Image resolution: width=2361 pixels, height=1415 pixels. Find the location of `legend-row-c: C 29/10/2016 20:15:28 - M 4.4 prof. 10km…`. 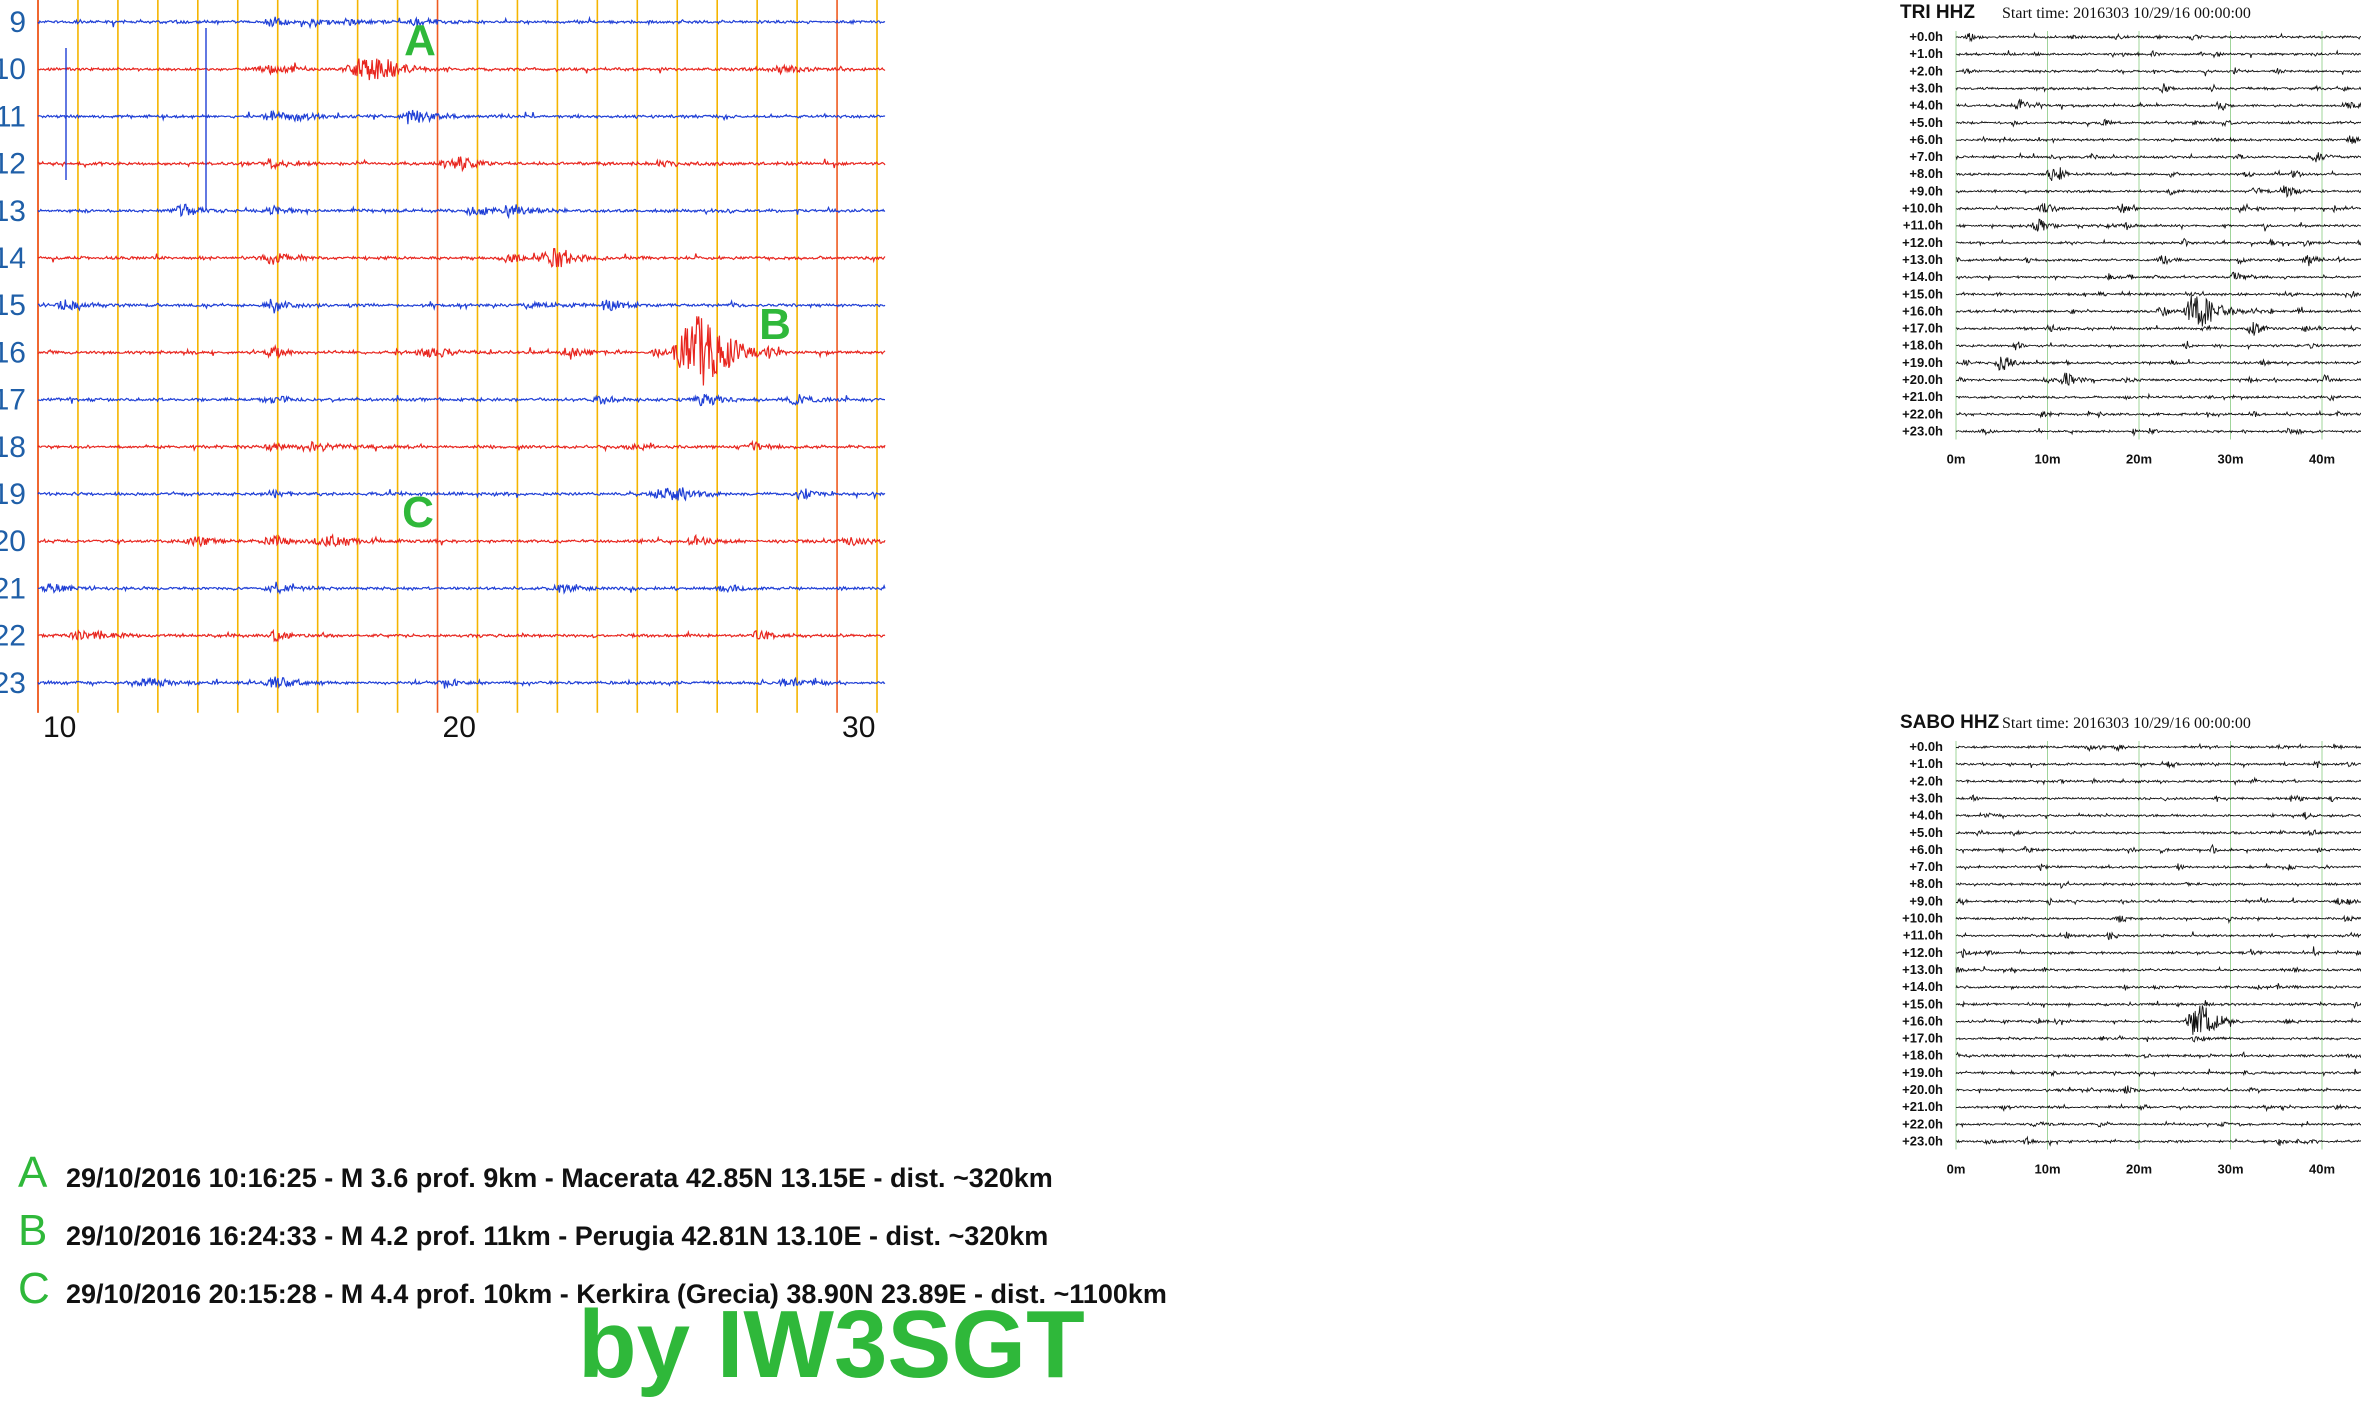

legend-row-c: C 29/10/2016 20:15:28 - M 4.4 prof. 10km… is located at coordinates (668, 1293).